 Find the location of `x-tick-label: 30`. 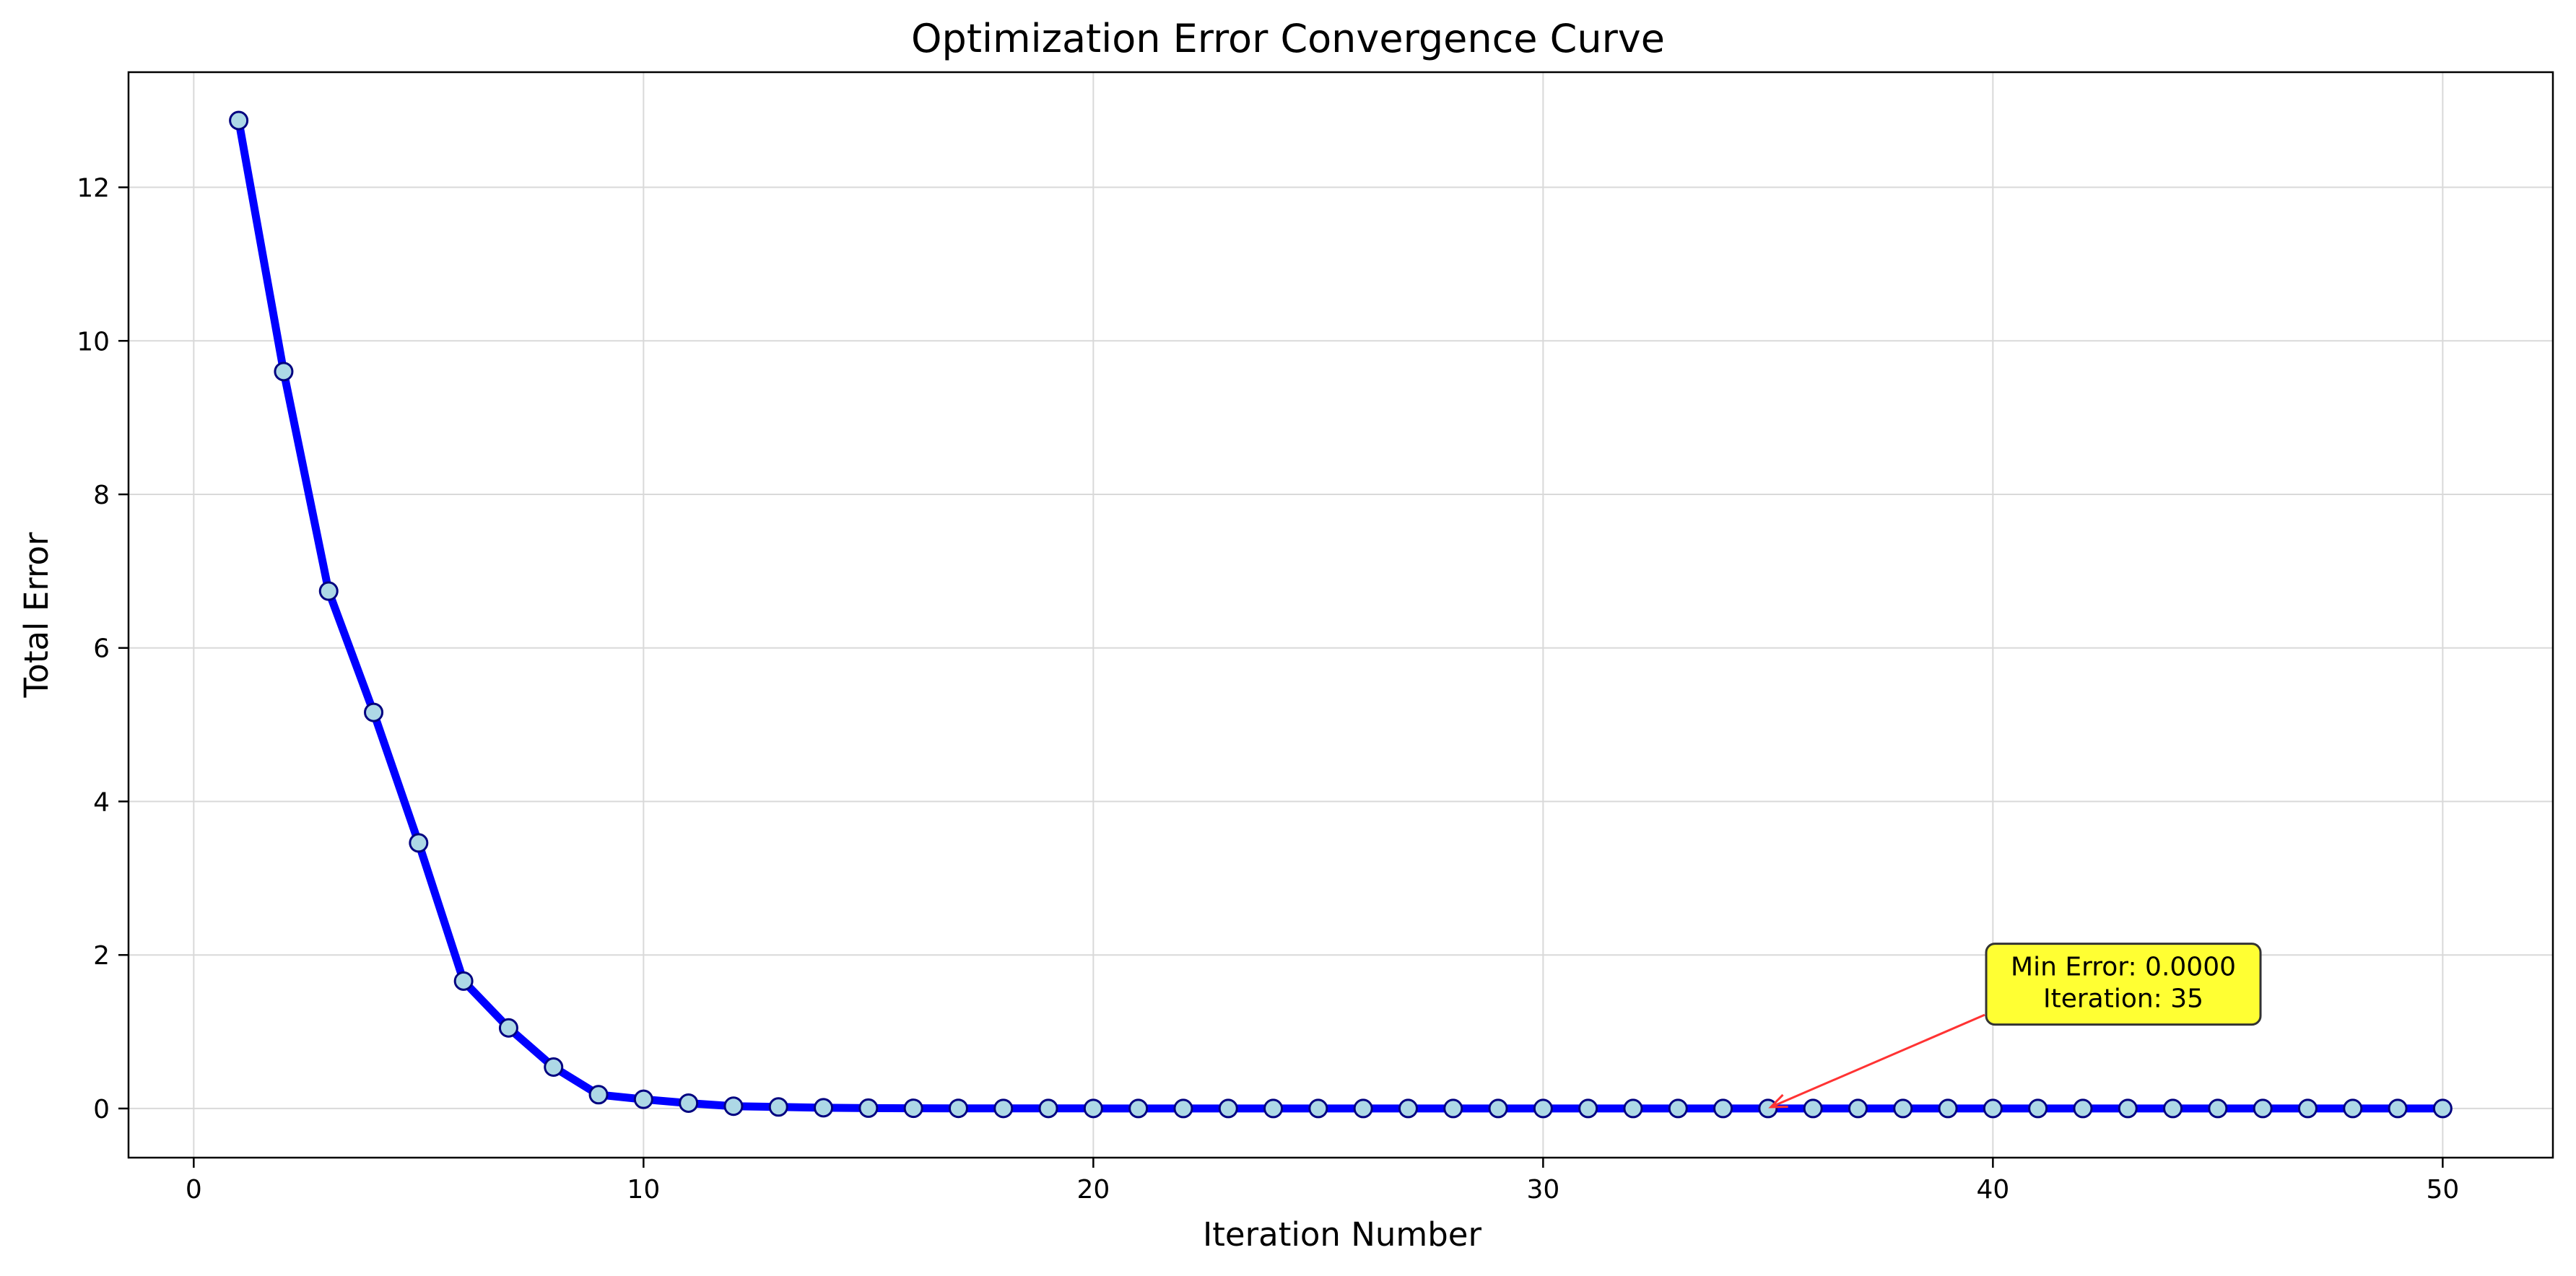

x-tick-label: 30 is located at coordinates (1542, 1190).